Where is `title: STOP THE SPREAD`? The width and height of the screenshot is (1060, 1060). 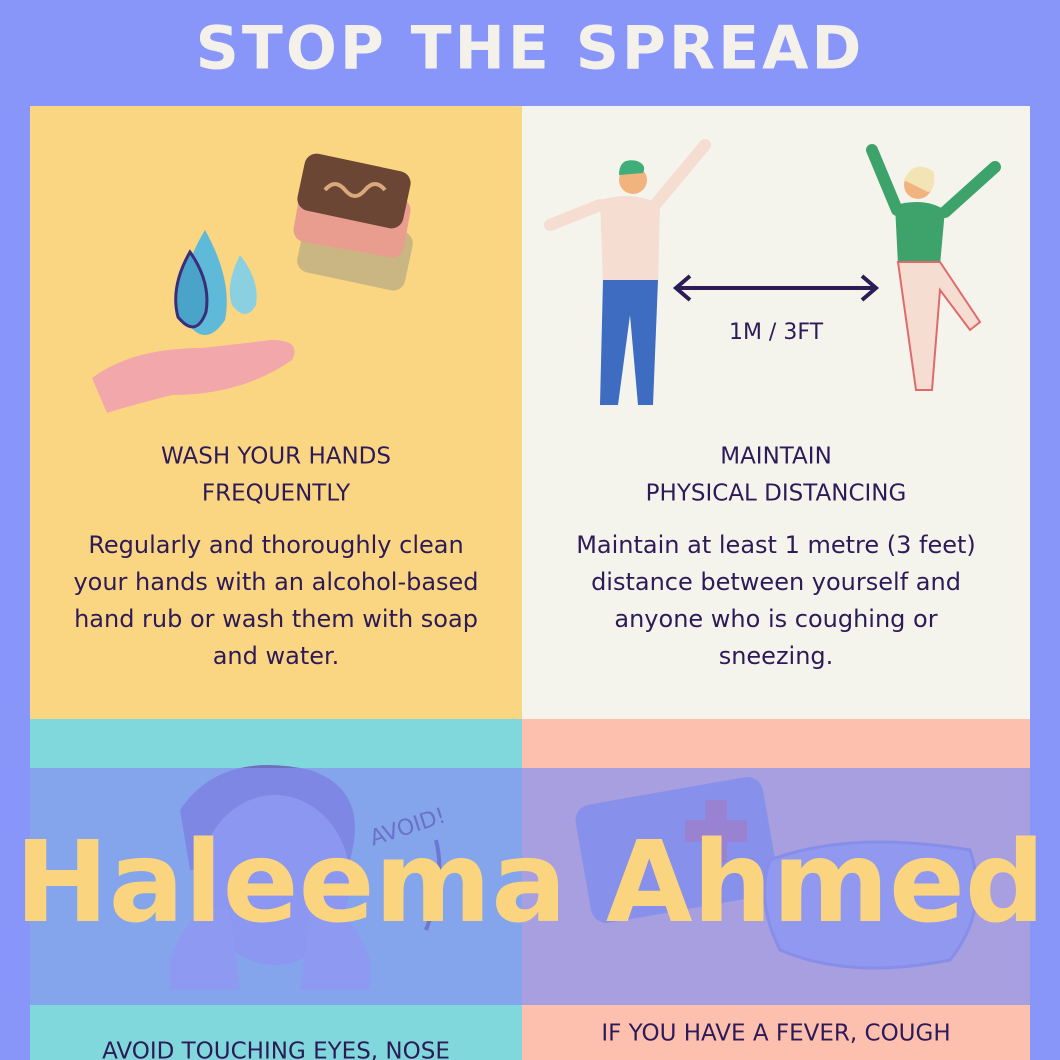 title: STOP THE SPREAD is located at coordinates (530, 49).